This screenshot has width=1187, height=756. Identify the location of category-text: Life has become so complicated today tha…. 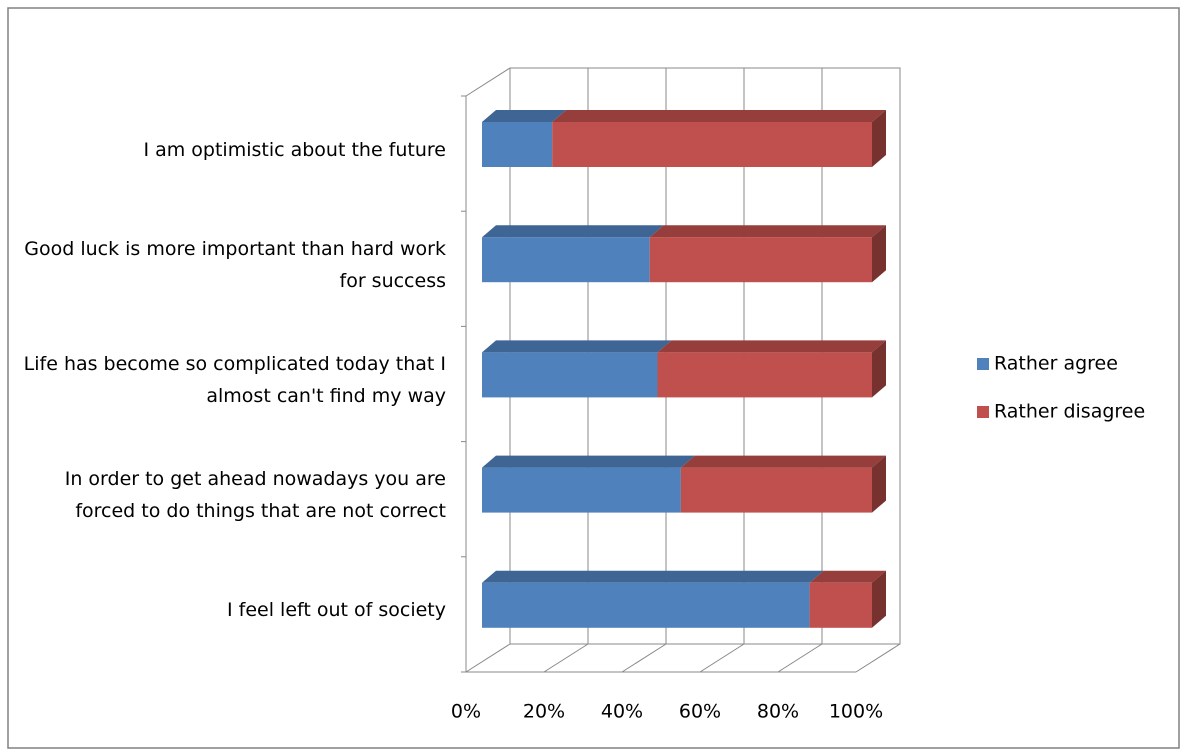
(234, 379).